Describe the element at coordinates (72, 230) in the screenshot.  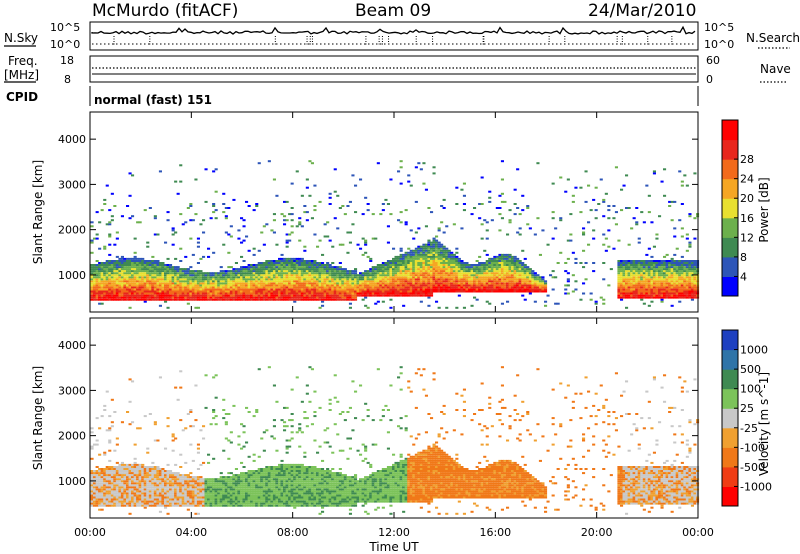
I see `ytick-label: 2000` at that location.